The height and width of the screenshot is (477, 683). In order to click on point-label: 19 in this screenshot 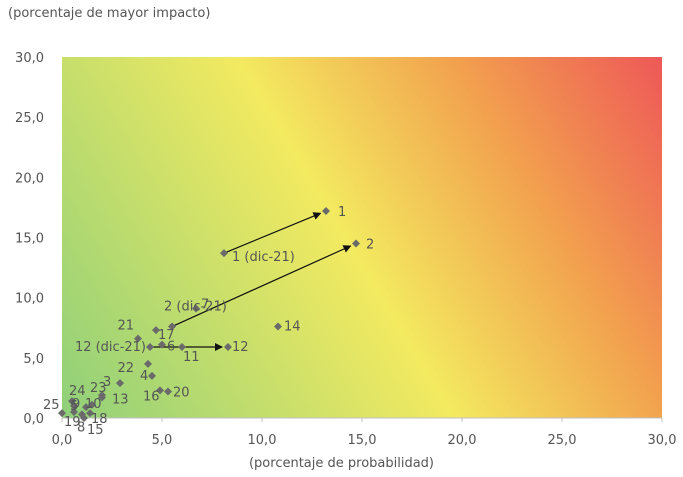, I will do `click(72, 422)`.